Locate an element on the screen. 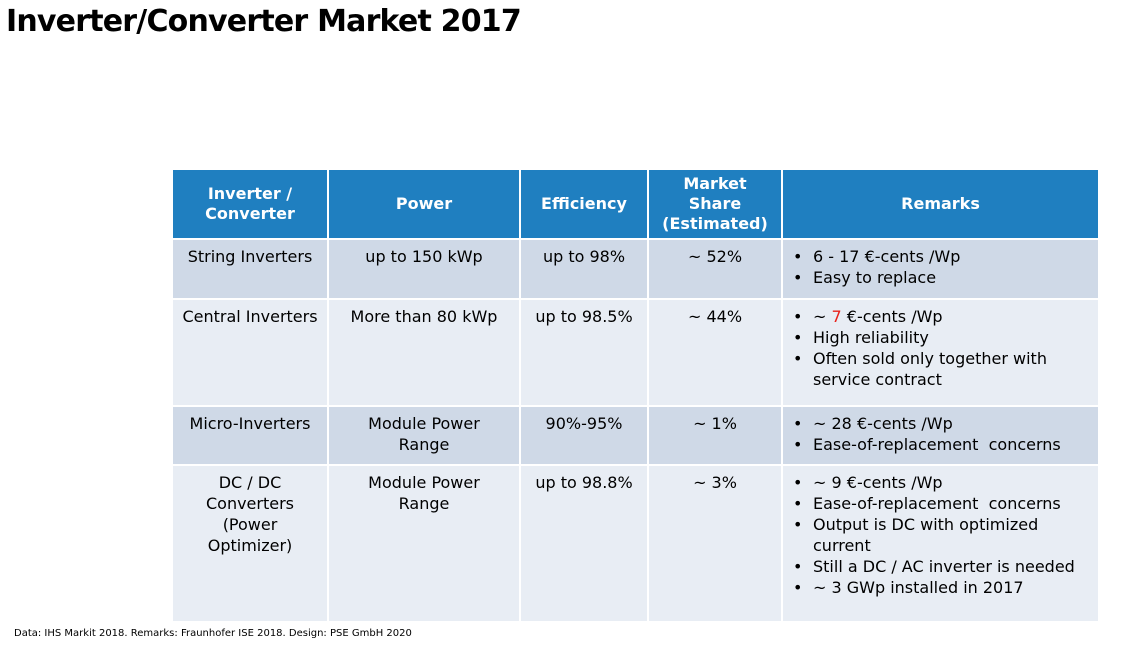  remark-item: 6 - 17 €-cents /Wp is located at coordinates (944, 256).